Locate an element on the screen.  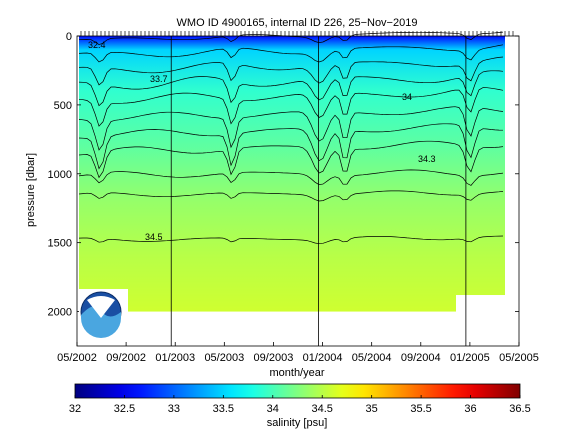
contour-label: 34.5 is located at coordinates (154, 237).